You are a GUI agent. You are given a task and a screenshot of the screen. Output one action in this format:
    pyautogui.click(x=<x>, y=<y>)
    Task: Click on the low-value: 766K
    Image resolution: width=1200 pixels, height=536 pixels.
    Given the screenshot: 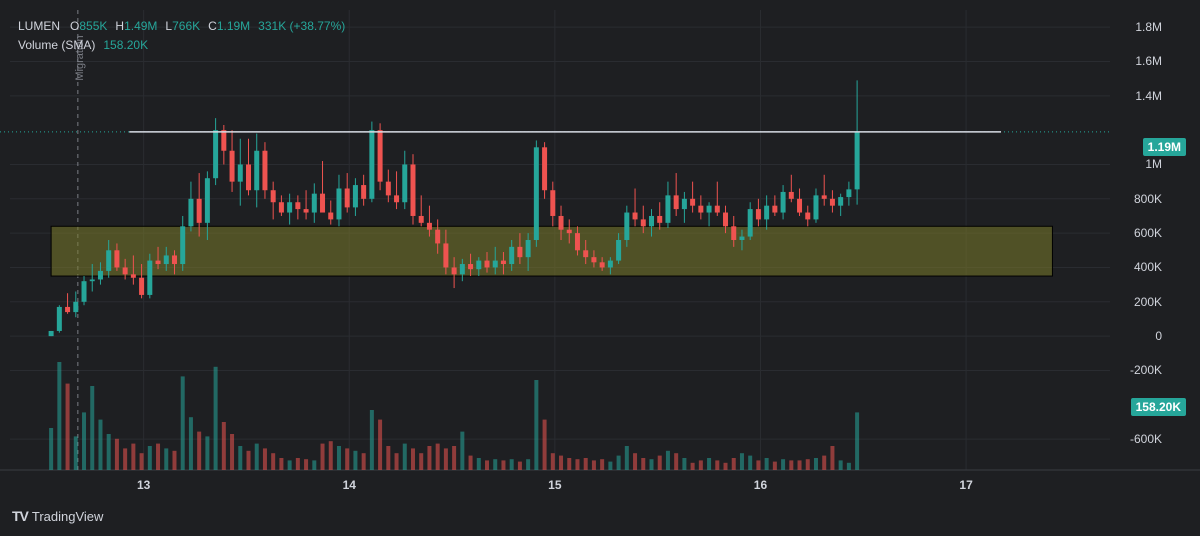 What is the action you would take?
    pyautogui.click(x=186, y=26)
    